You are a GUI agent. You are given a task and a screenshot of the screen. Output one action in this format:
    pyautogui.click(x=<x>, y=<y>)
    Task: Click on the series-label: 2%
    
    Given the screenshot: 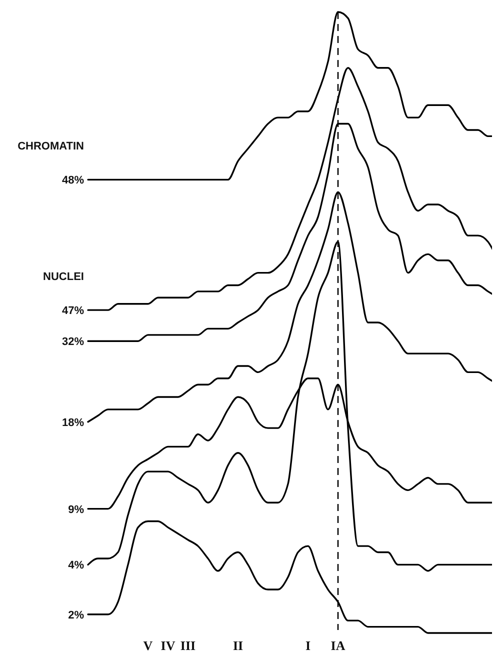 What is the action you would take?
    pyautogui.click(x=76, y=615)
    